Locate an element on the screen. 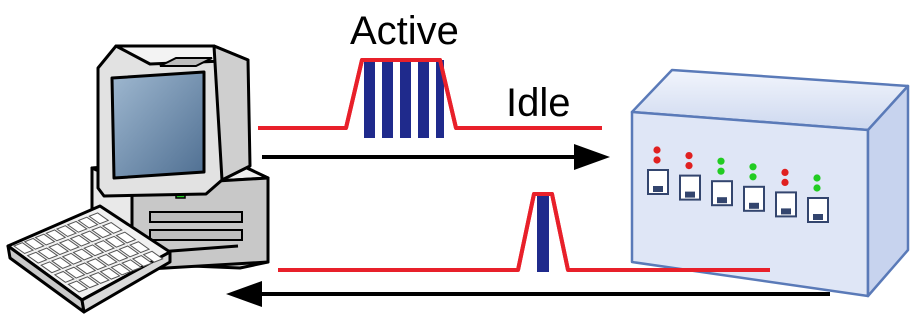  keyboard-keys is located at coordinates (88, 252).